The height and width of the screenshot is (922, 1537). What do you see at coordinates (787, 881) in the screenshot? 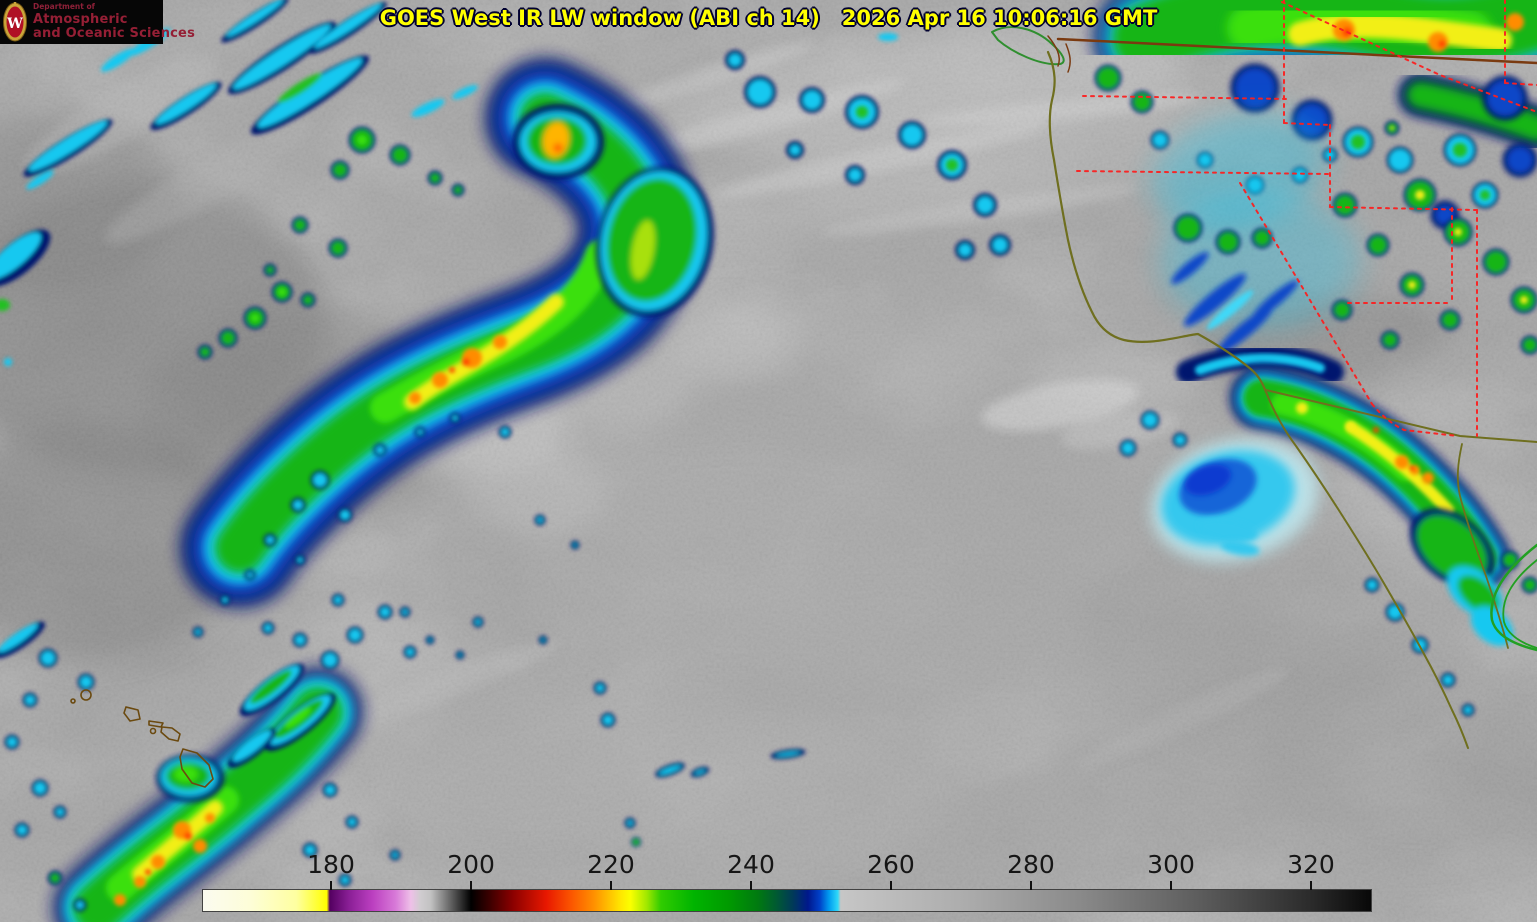
I see `temperature-colorbar: 180 200 220 240 260 280 300 320` at bounding box center [787, 881].